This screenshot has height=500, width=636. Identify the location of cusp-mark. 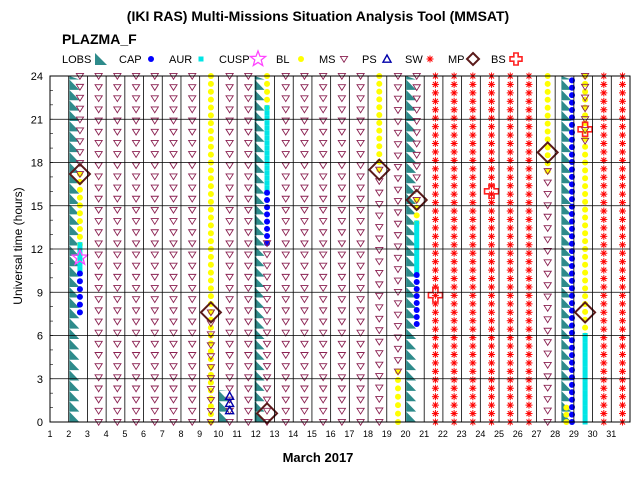
(80, 256).